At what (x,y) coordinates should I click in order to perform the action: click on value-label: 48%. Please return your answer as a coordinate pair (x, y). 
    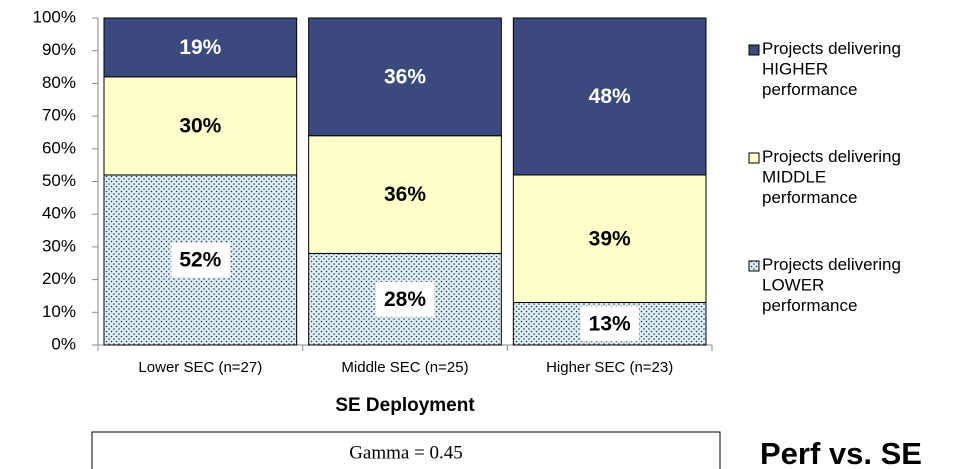
    Looking at the image, I should click on (610, 96).